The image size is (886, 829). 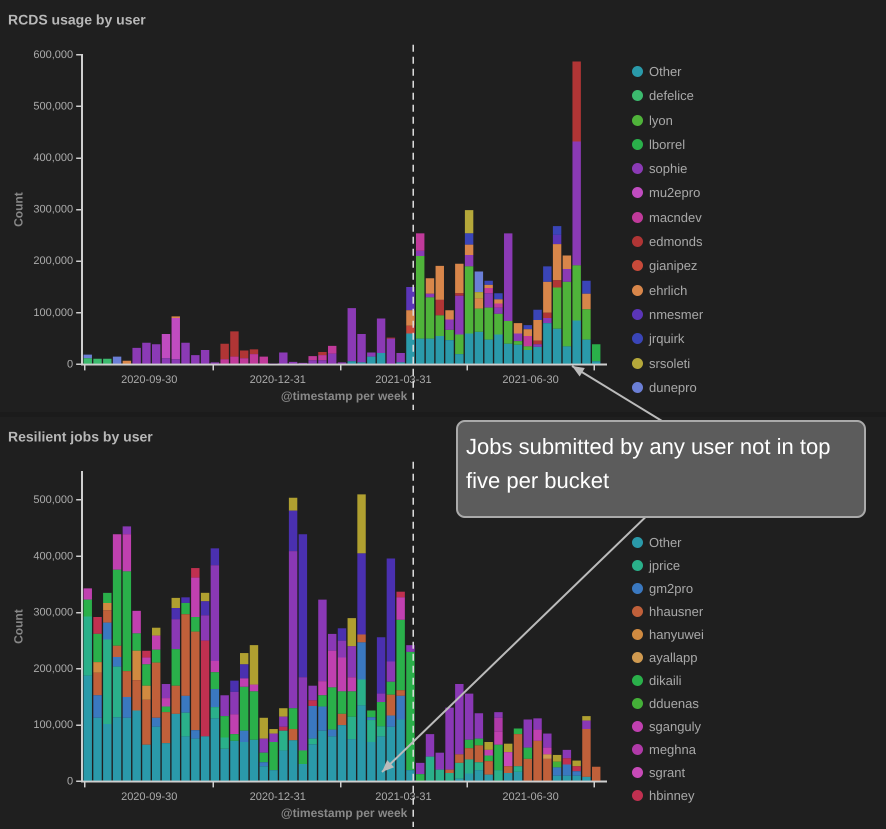 I want to click on legend-label: hhausner, so click(x=676, y=612).